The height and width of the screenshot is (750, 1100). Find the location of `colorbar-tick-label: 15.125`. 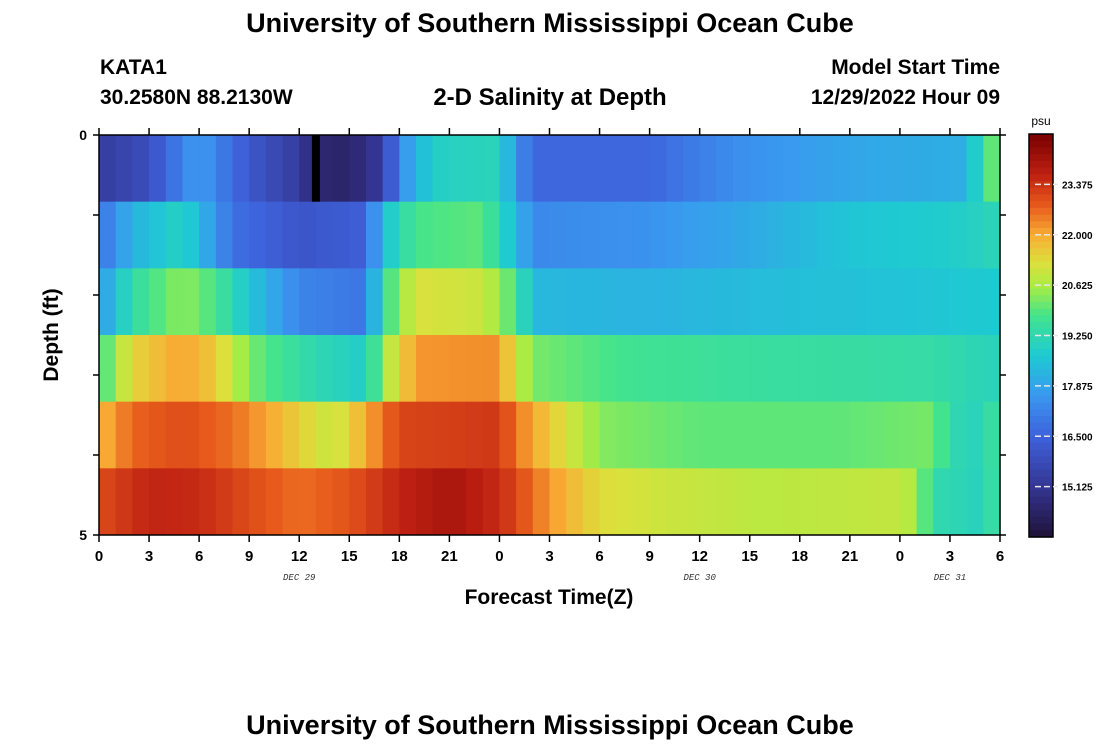

colorbar-tick-label: 15.125 is located at coordinates (1077, 488).